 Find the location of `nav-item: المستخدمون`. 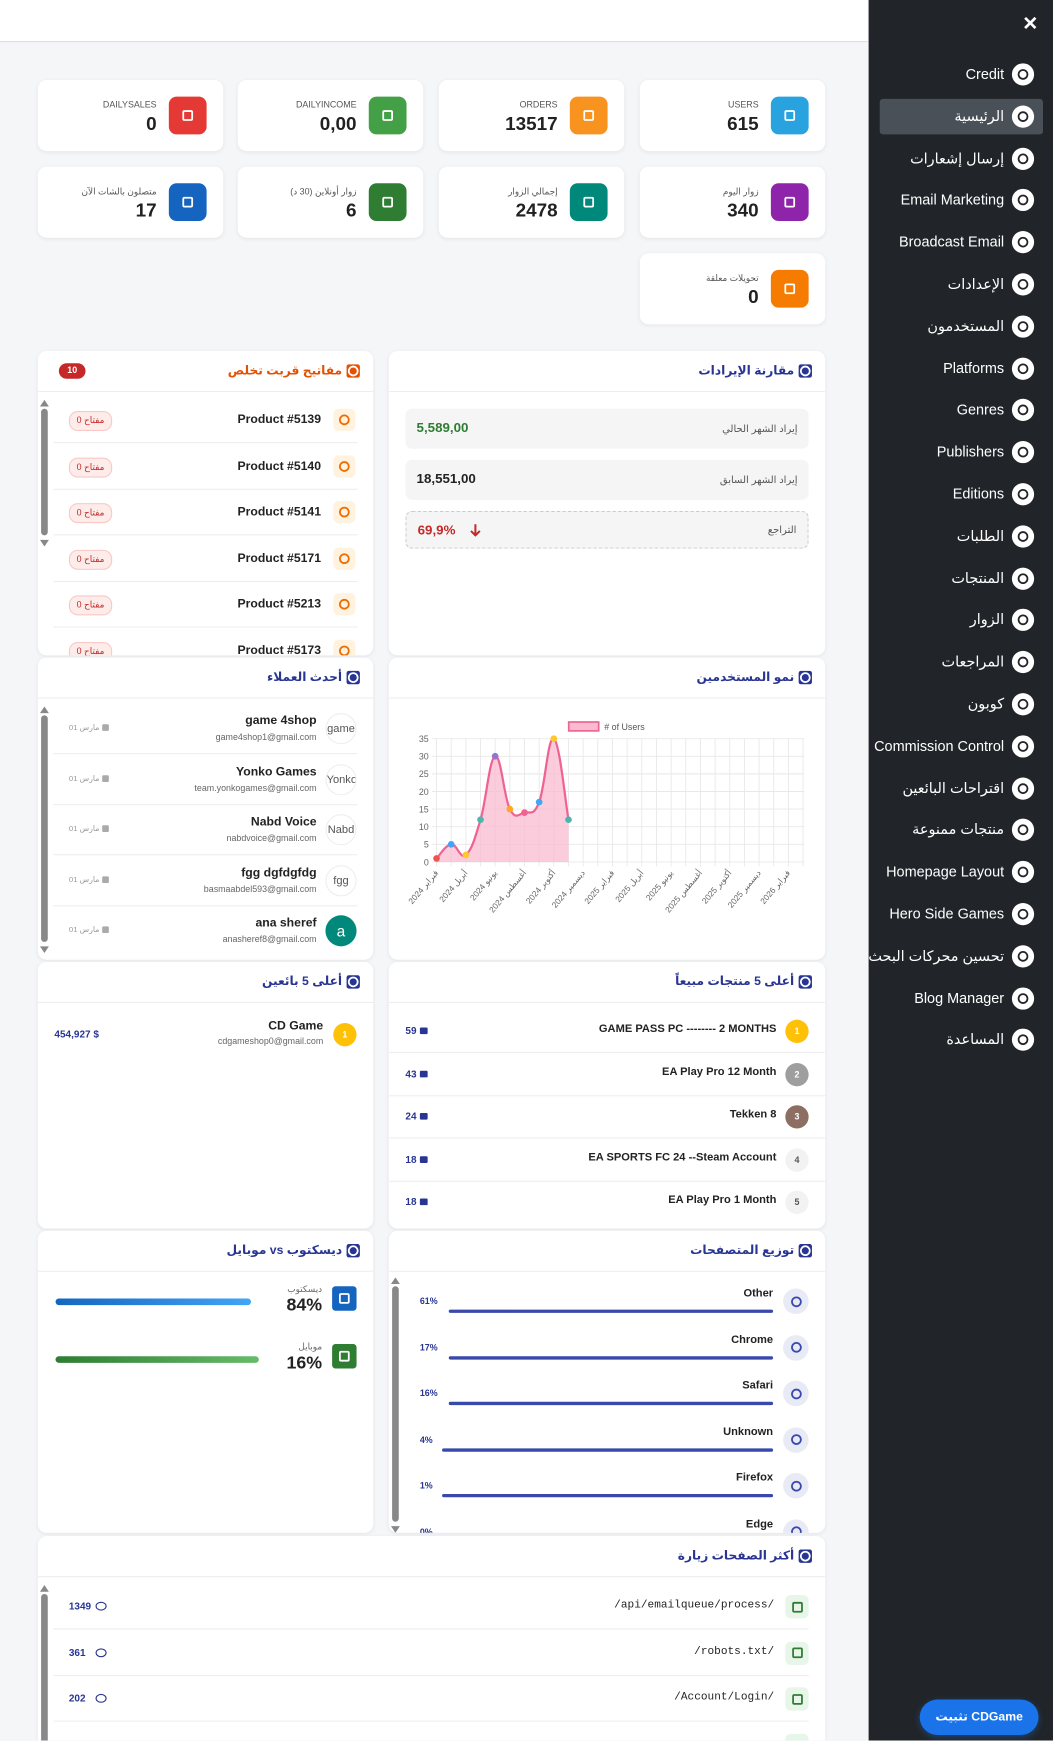

nav-item: المستخدمون is located at coordinates (966, 326).